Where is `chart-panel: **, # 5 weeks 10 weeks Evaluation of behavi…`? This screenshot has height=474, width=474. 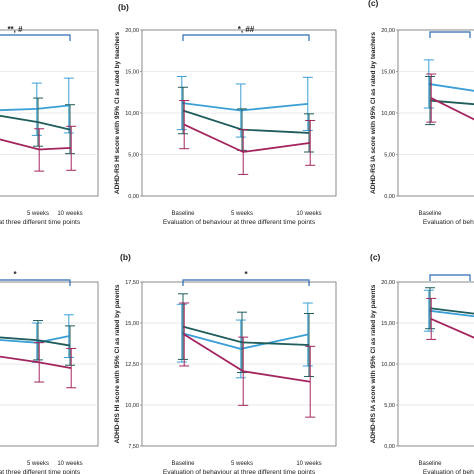 chart-panel: **, # 5 weeks 10 weeks Evaluation of behavi… is located at coordinates (49, 125).